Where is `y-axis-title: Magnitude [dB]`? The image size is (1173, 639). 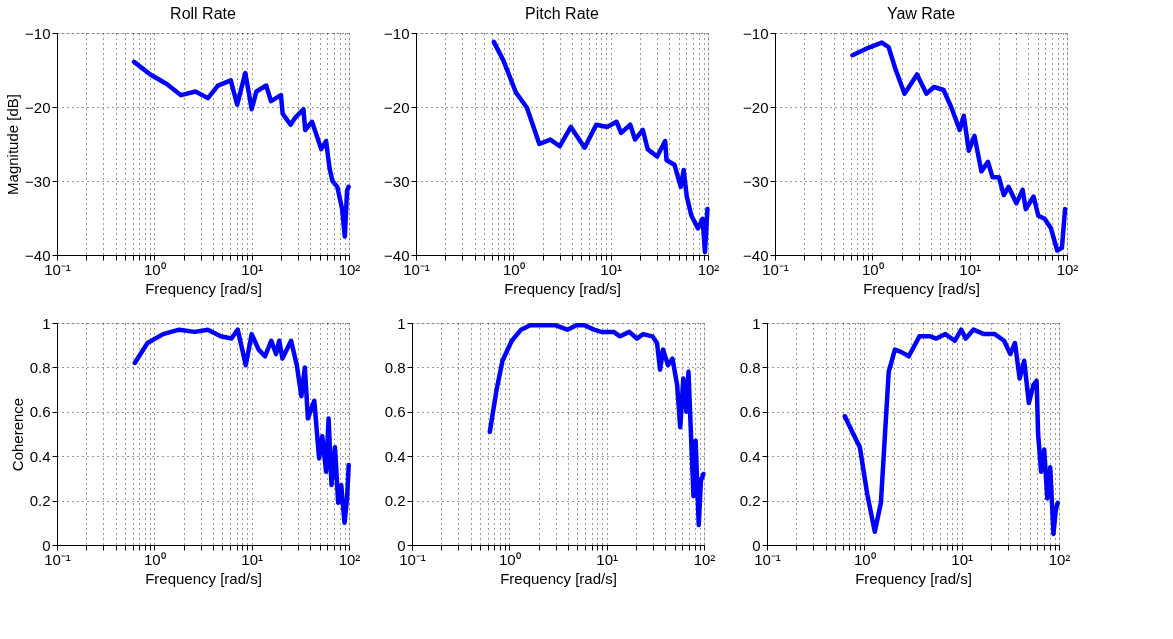 y-axis-title: Magnitude [dB] is located at coordinates (13, 144).